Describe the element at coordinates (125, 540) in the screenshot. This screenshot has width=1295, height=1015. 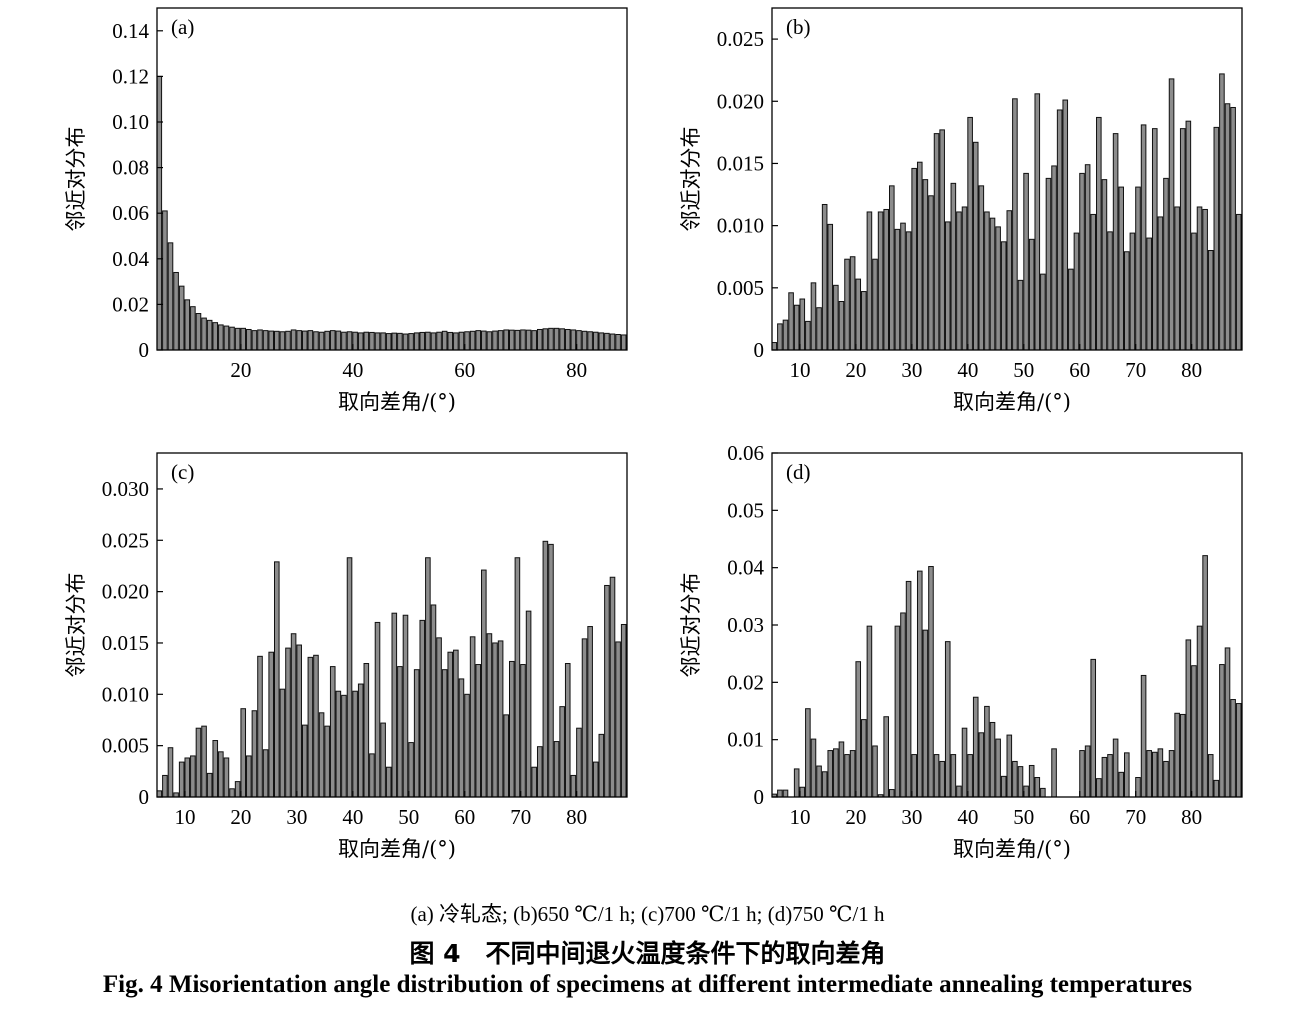
I see `y-tick-label: 0.025` at that location.